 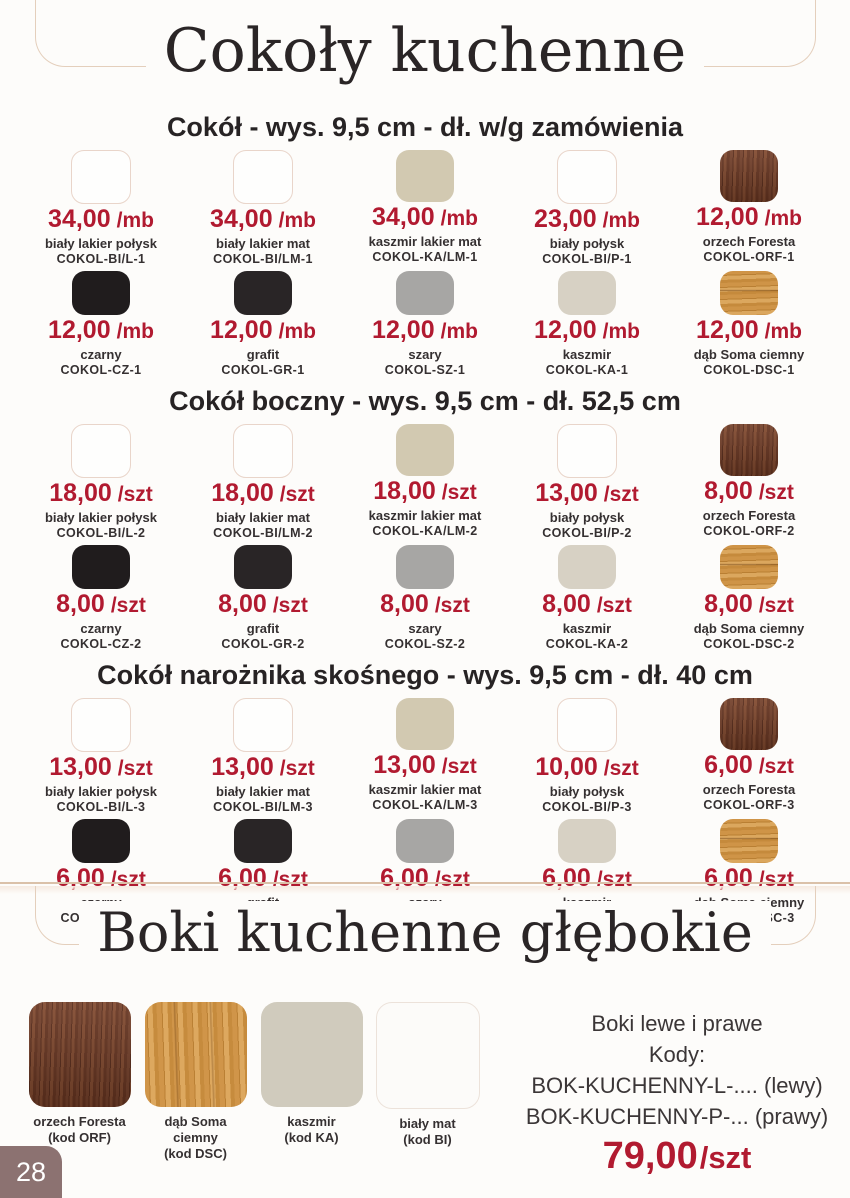 I want to click on product-code: COKOL-KA/LM-1, so click(x=425, y=257).